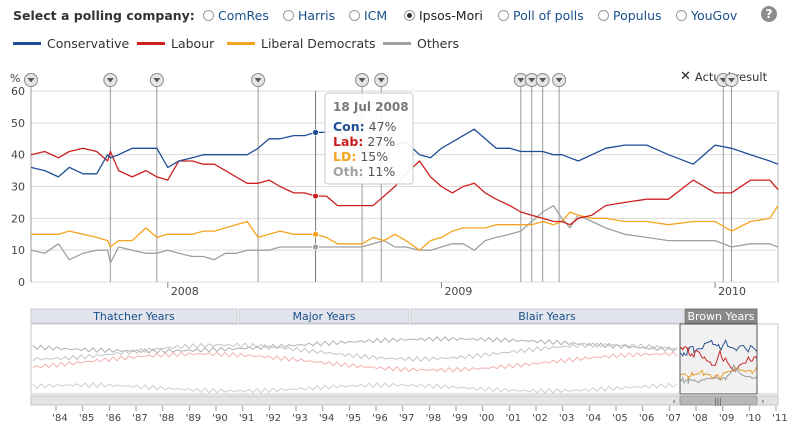 The height and width of the screenshot is (428, 796). I want to click on tooltip-row-label: Oth:, so click(348, 171).